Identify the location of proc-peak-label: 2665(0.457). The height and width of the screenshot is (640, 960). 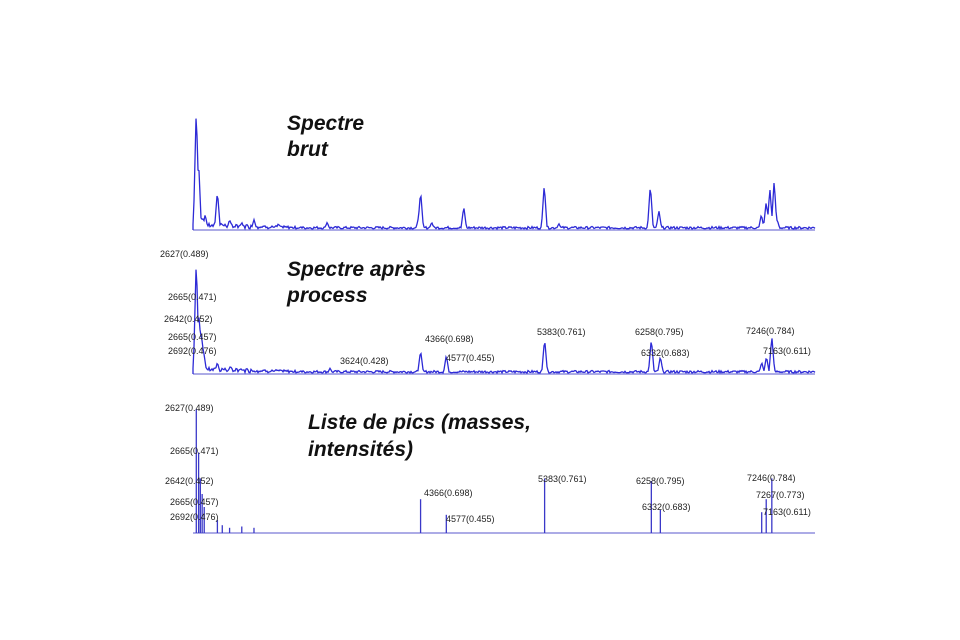
(192, 337).